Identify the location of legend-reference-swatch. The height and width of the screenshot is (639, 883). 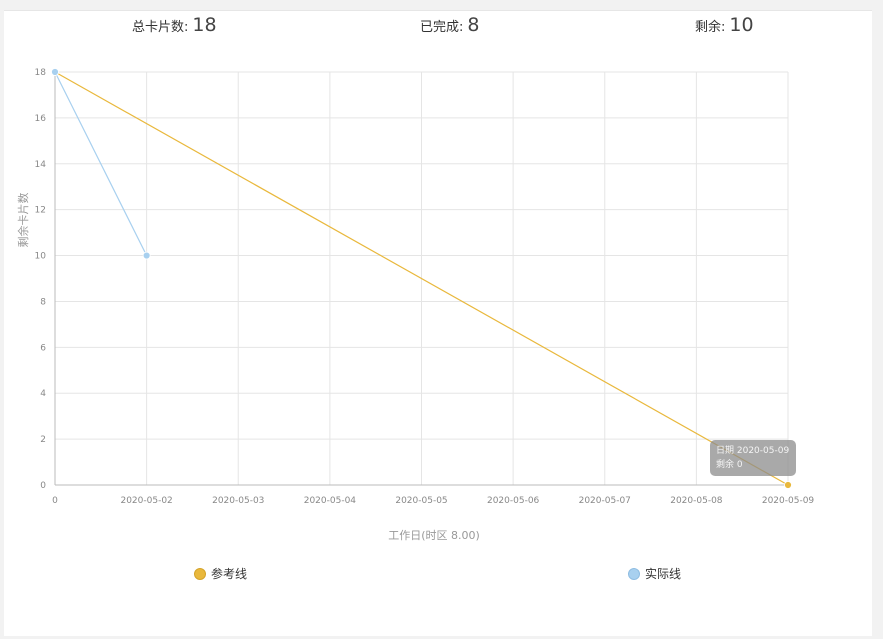
(200, 573).